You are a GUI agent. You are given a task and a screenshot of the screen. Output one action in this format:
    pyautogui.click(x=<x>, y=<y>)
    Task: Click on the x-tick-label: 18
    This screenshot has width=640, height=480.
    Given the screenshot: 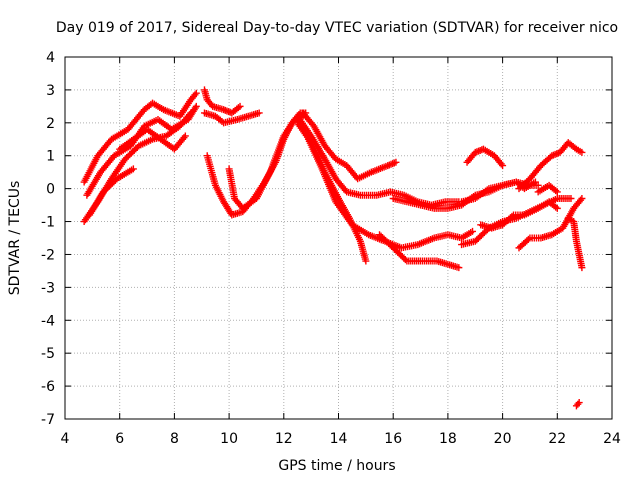 What is the action you would take?
    pyautogui.click(x=448, y=439)
    